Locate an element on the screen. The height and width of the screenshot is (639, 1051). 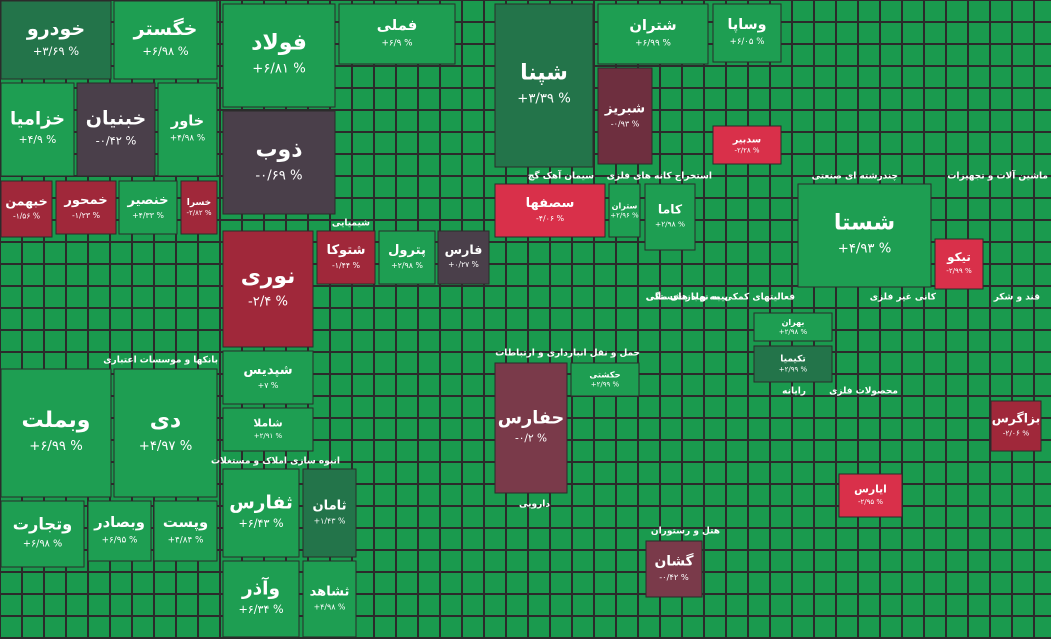
tile-change: -۲/۹۵ % is located at coordinates (870, 502).